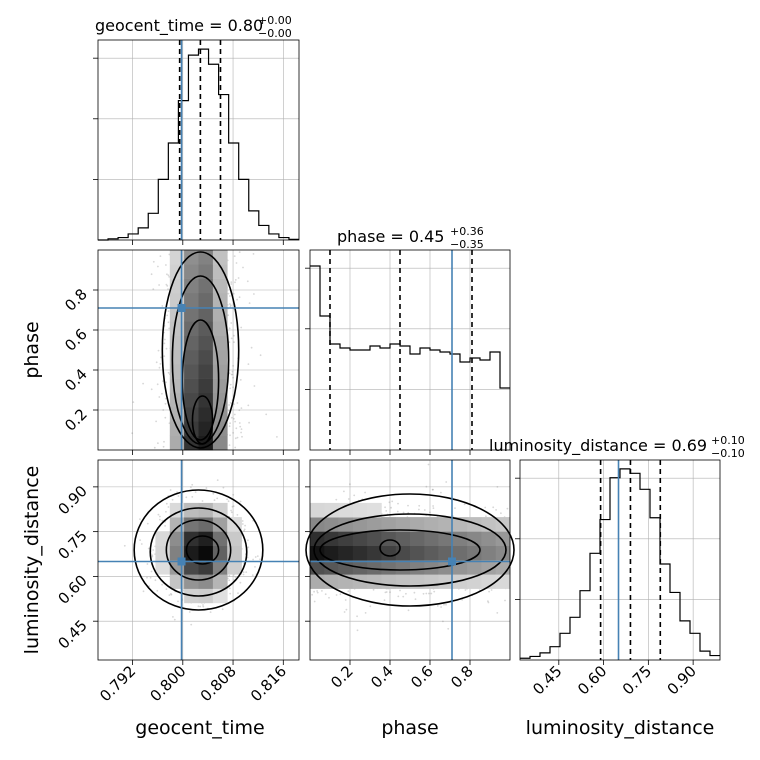  What do you see at coordinates (462, 677) in the screenshot?
I see `x-tick-label: 0.8` at bounding box center [462, 677].